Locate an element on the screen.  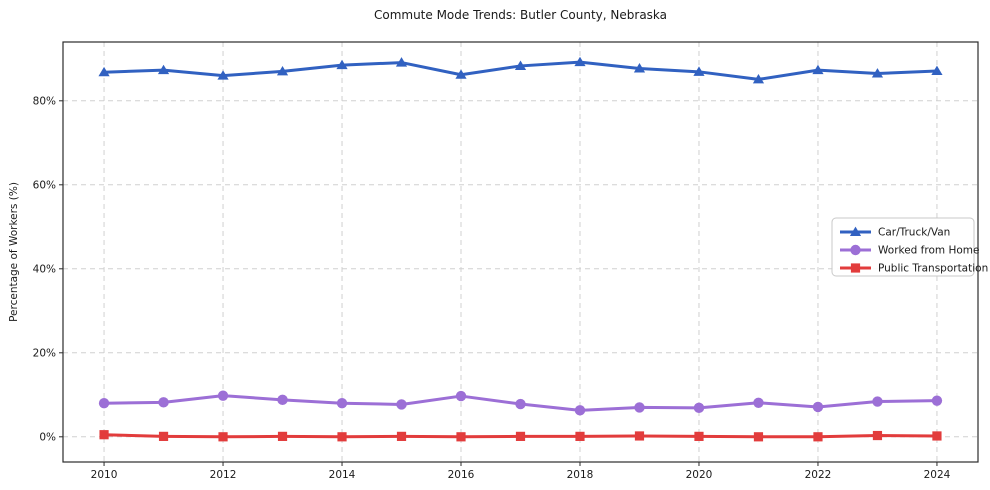
legend-label: Worked from Home is located at coordinates (928, 251).